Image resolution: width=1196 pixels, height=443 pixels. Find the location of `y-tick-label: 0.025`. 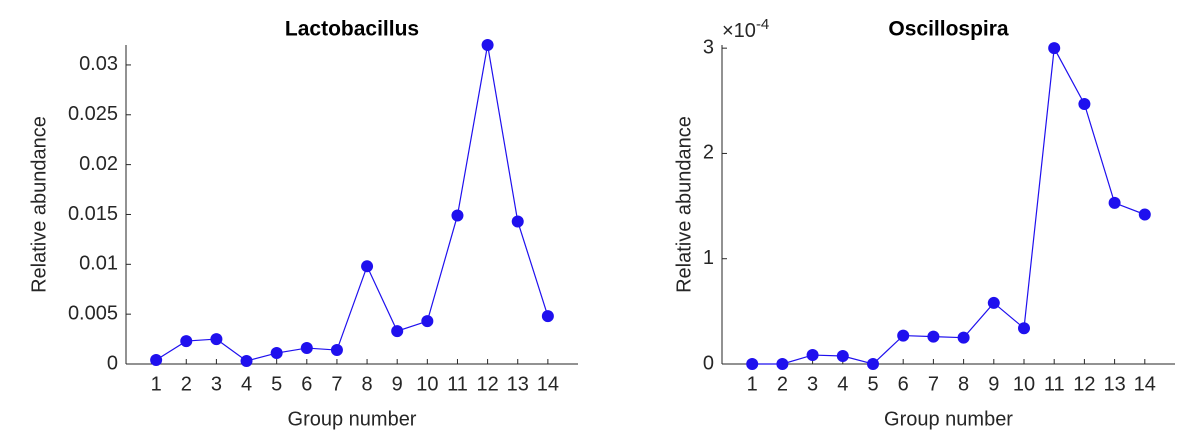

y-tick-label: 0.025 is located at coordinates (93, 114).